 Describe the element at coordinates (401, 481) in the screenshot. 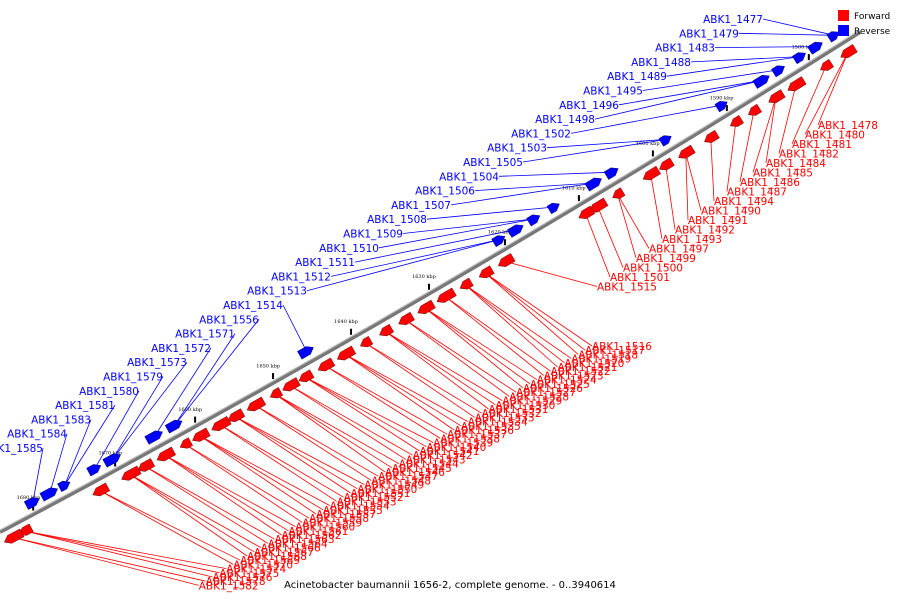

I see `forward-gene-label: ABK1_1548` at that location.